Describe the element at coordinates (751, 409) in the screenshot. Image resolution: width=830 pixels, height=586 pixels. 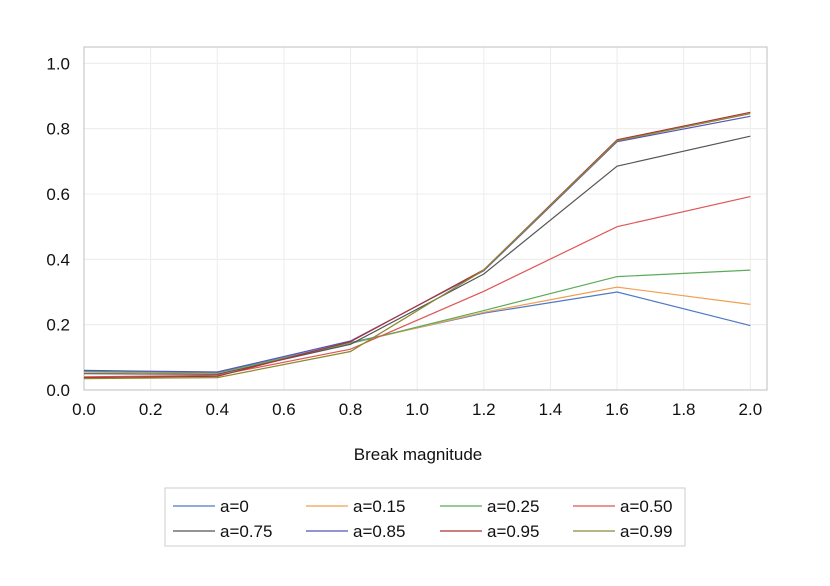
I see `x-tick-label: 2.0` at that location.